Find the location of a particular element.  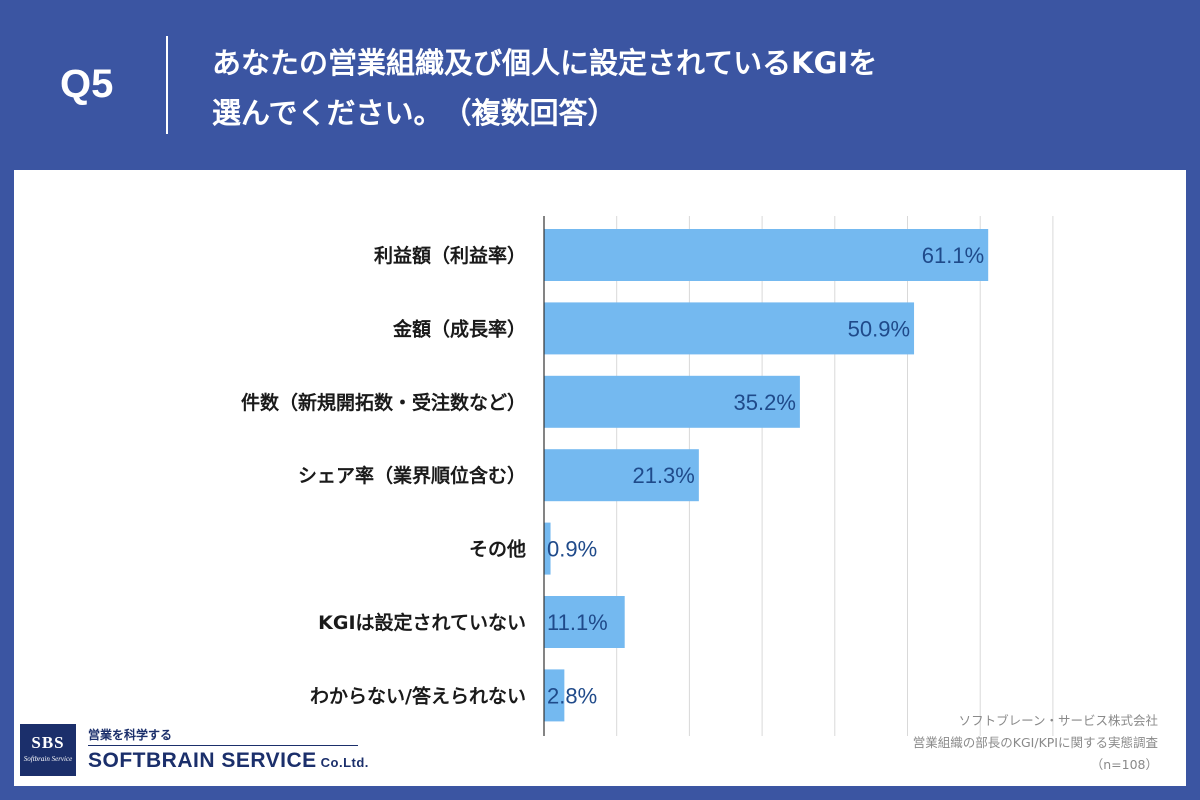

logo-mark: SBS Softbrain Service is located at coordinates (48, 750).